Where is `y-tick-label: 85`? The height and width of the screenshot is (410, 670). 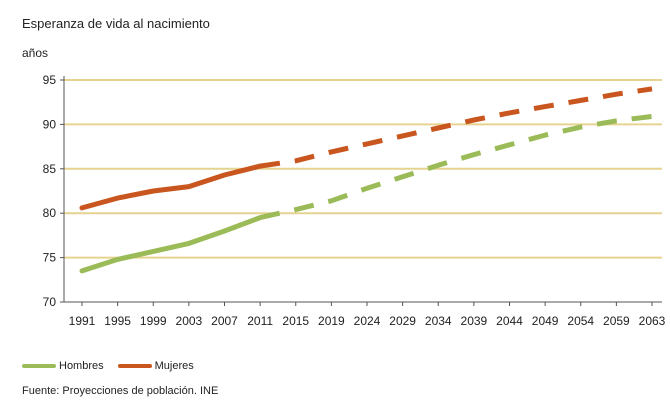 y-tick-label: 85 is located at coordinates (50, 169).